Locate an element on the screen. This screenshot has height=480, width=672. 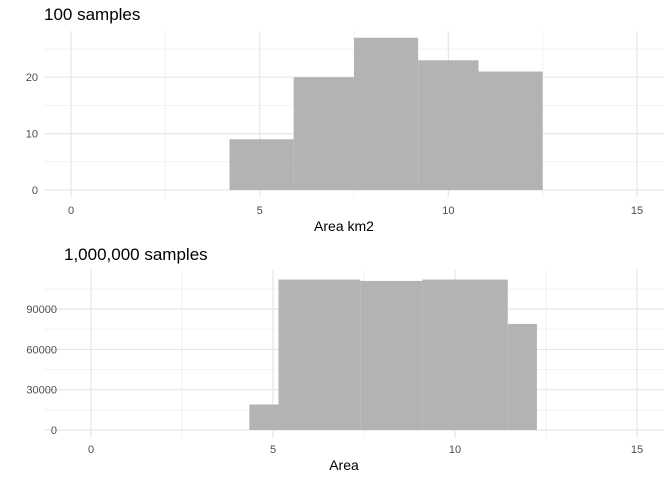
chart-title: 100 samples is located at coordinates (92, 14).